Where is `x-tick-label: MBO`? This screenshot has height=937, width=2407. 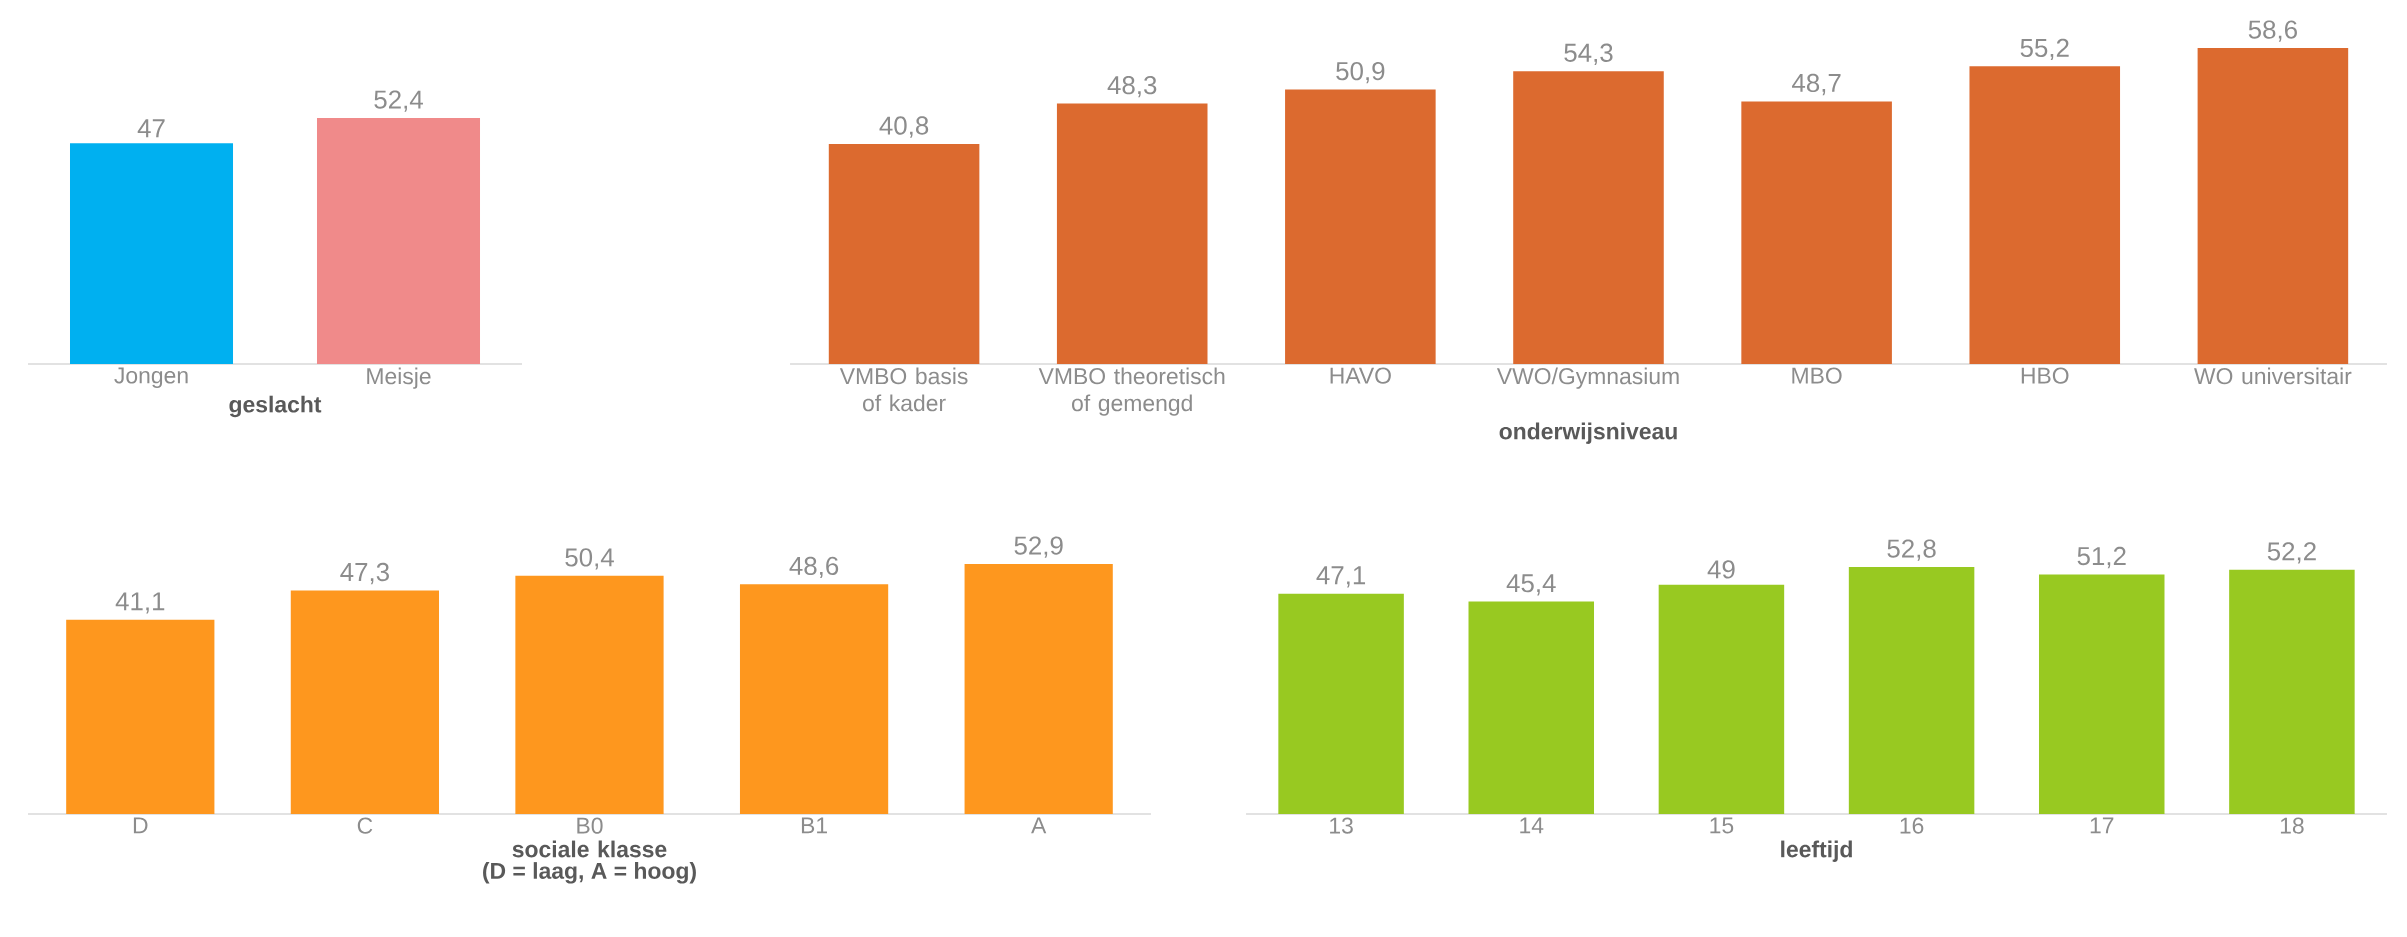 x-tick-label: MBO is located at coordinates (1817, 375).